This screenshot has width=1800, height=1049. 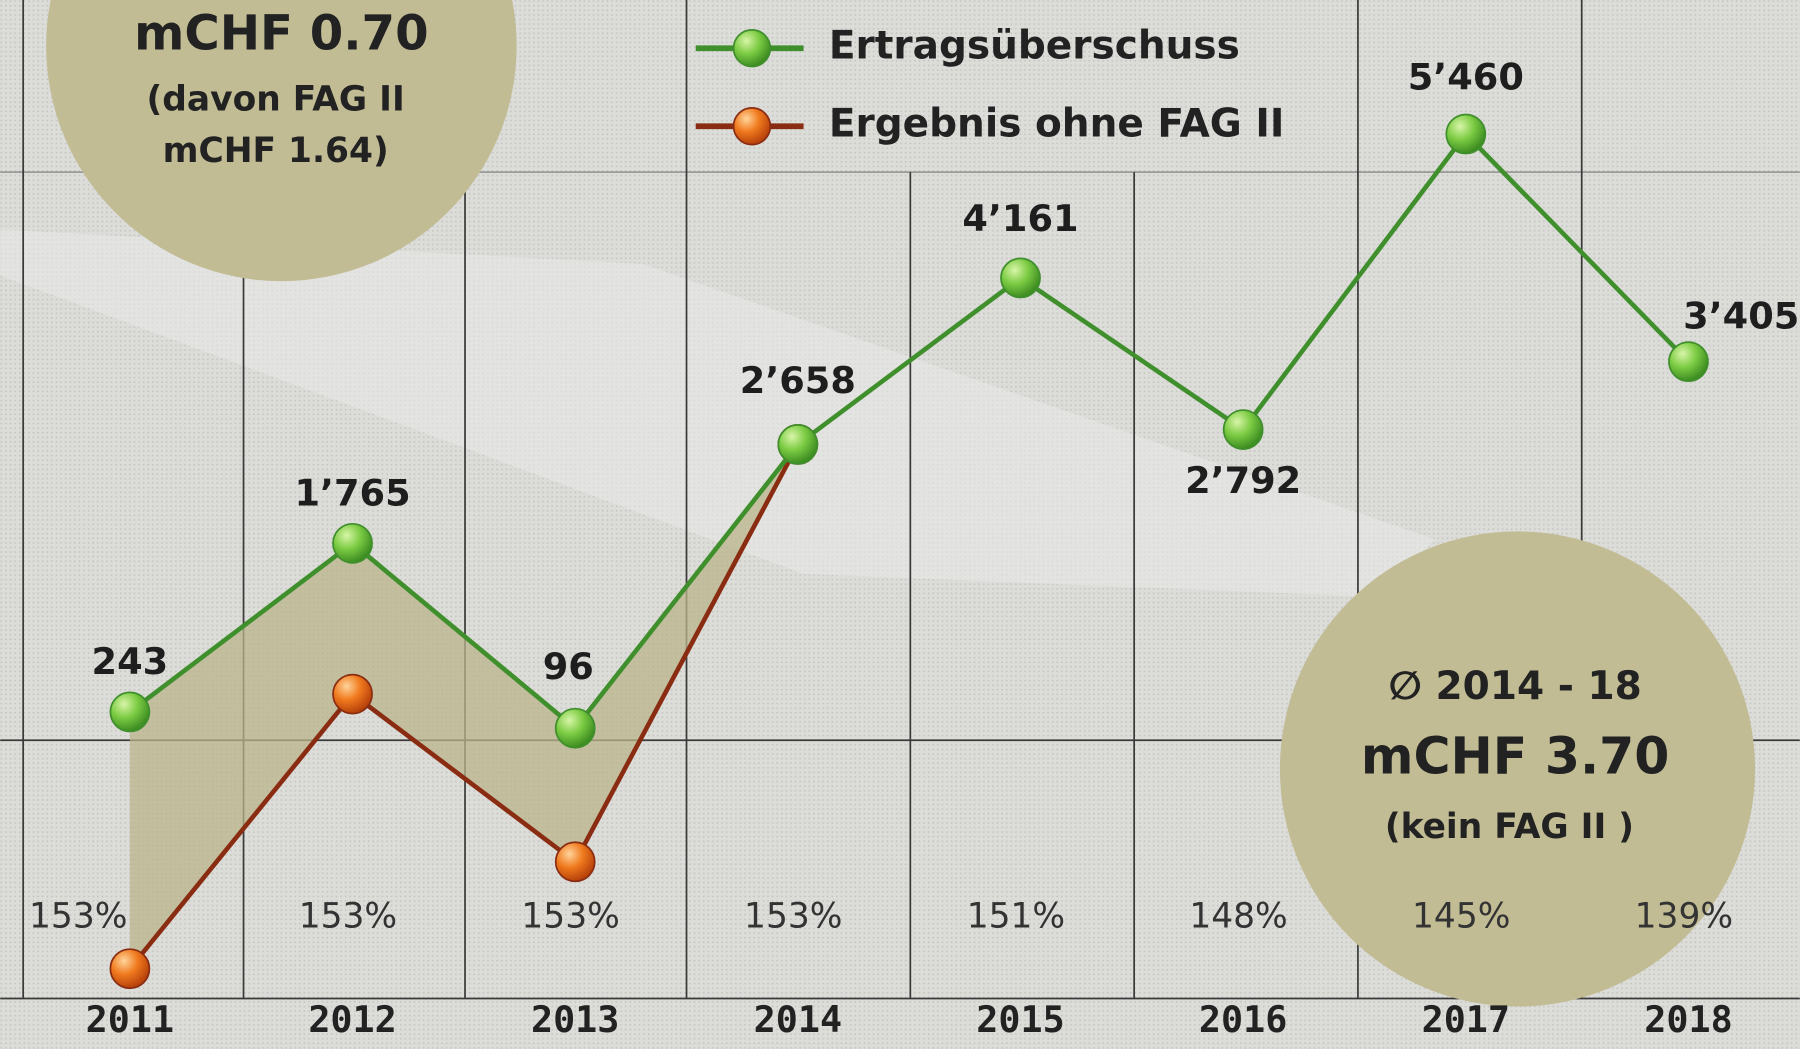 What do you see at coordinates (1509, 827) in the screenshot?
I see `annotation-text: (kein FAG II )` at bounding box center [1509, 827].